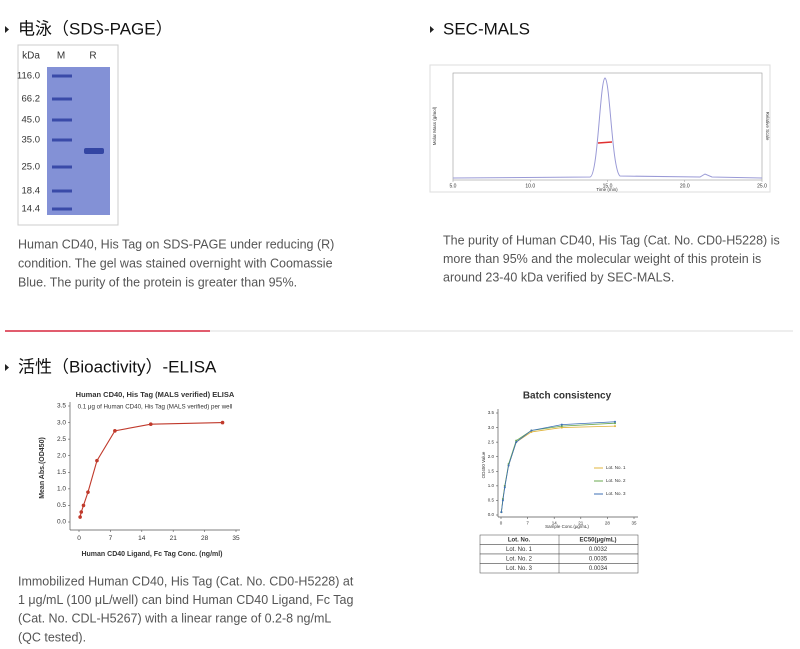  Describe the element at coordinates (598, 550) in the screenshot. I see `table-cell: 0.0032` at that location.